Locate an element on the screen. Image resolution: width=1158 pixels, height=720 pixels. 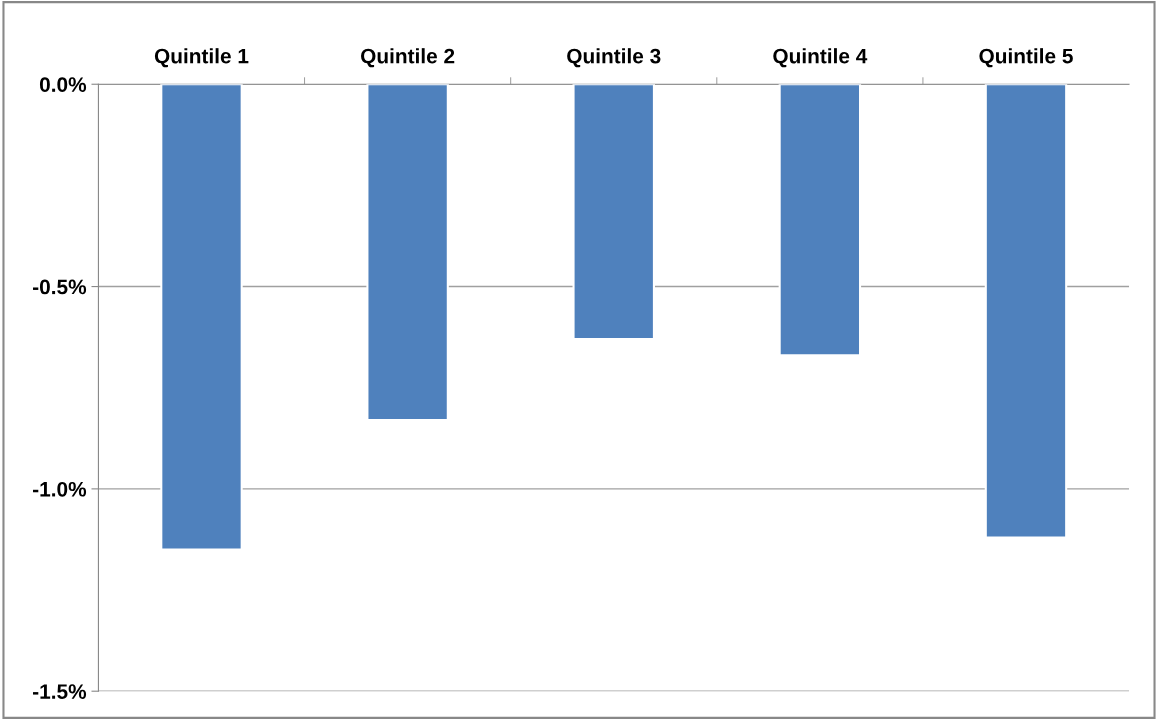
y-tick-label: -1.0% is located at coordinates (60, 489).